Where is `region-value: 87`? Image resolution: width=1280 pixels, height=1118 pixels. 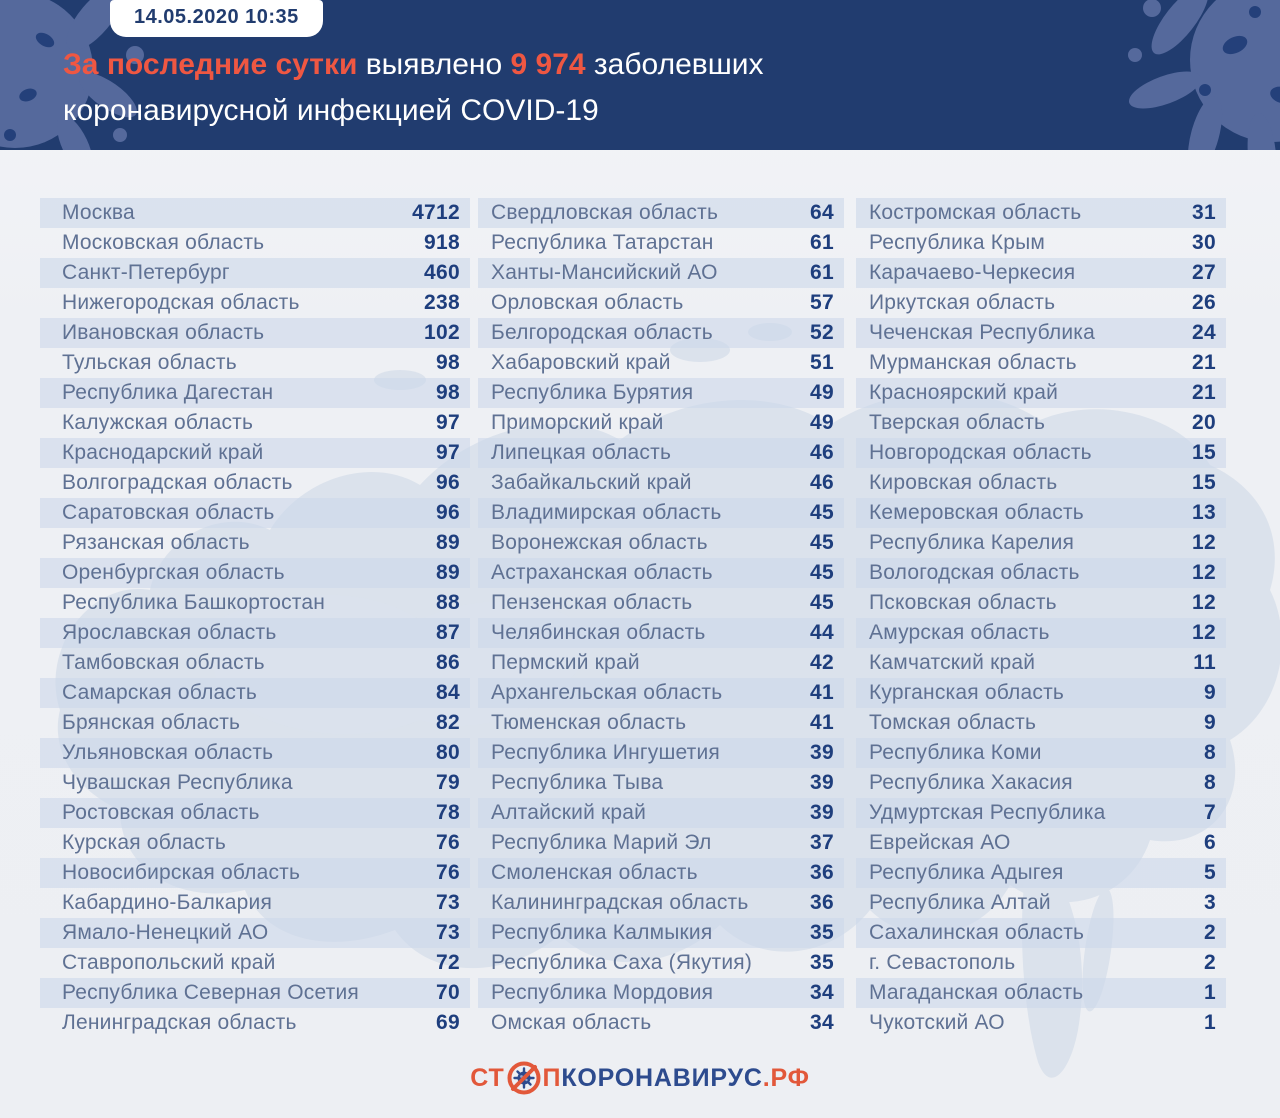 region-value: 87 is located at coordinates (448, 632).